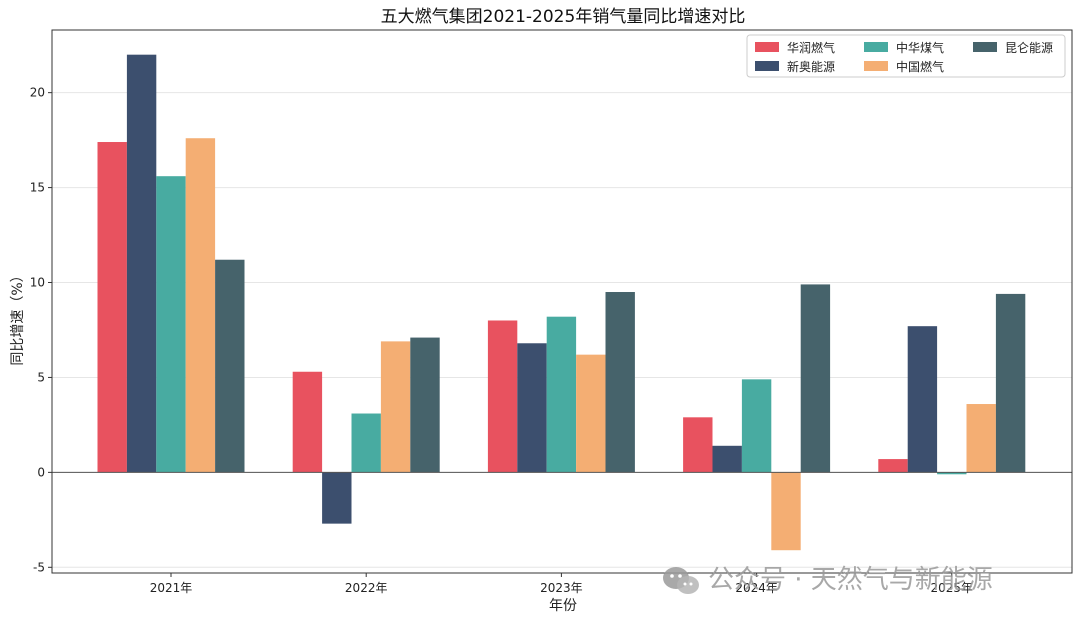 Image resolution: width=1080 pixels, height=624 pixels. Describe the element at coordinates (425, 405) in the screenshot. I see `bar-昆仑能源-2022年` at that location.